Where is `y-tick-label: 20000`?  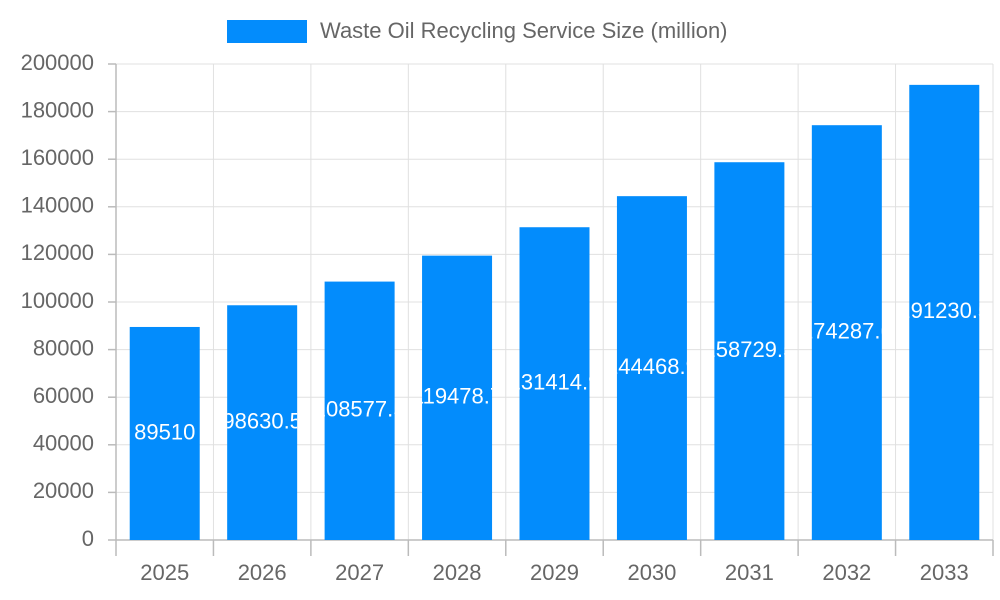 y-tick-label: 20000 is located at coordinates (63, 490).